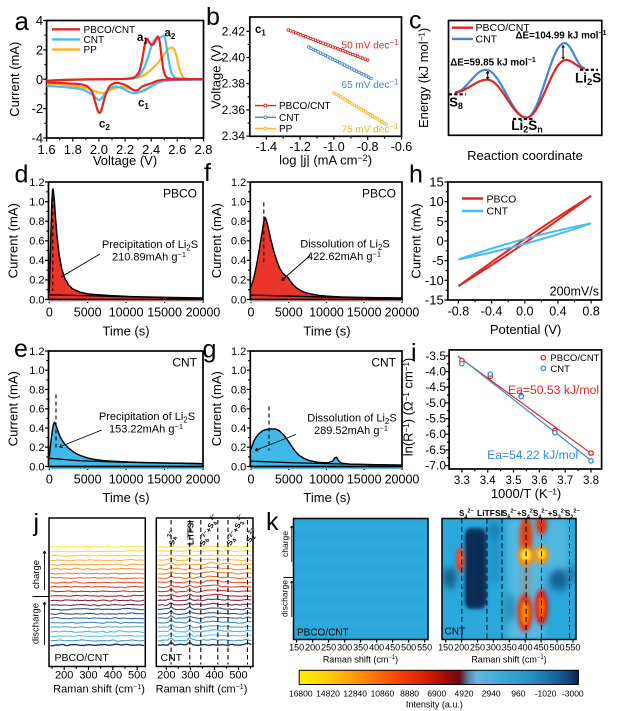 The image size is (619, 711). Describe the element at coordinates (539, 481) in the screenshot. I see `svg-text: 3.6` at that location.